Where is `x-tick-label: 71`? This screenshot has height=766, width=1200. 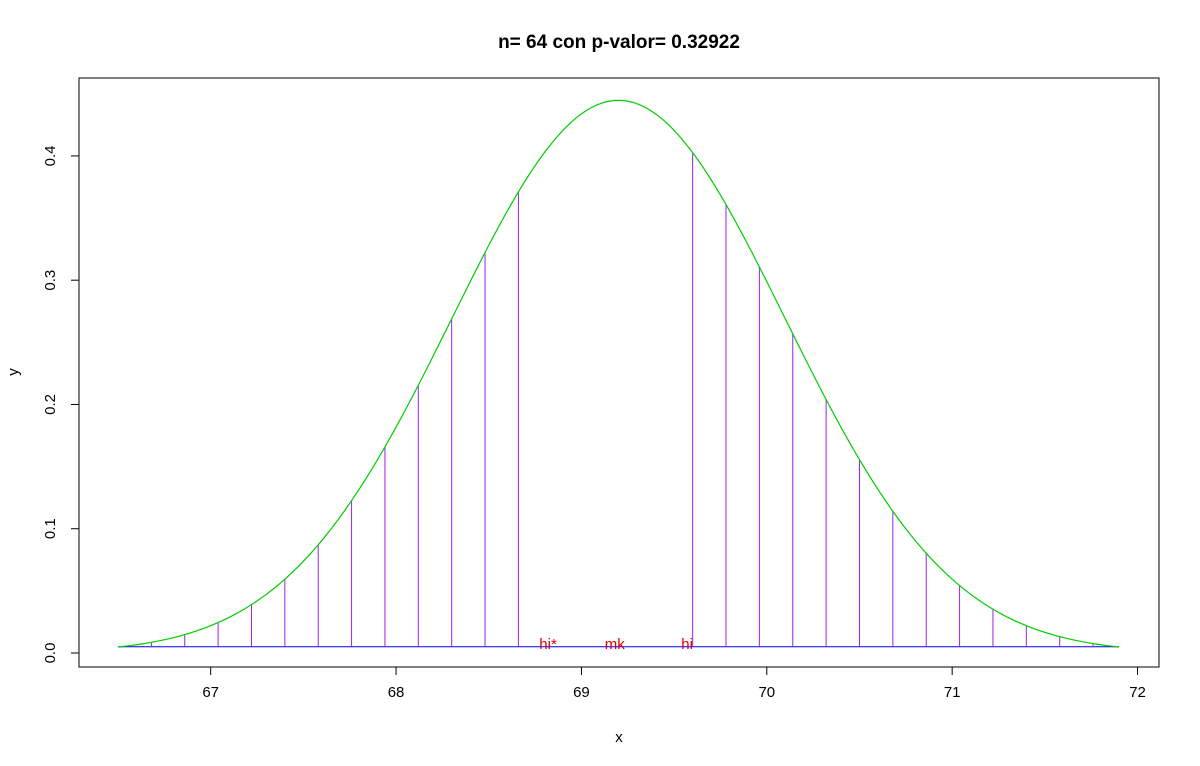
x-tick-label: 71 is located at coordinates (952, 692).